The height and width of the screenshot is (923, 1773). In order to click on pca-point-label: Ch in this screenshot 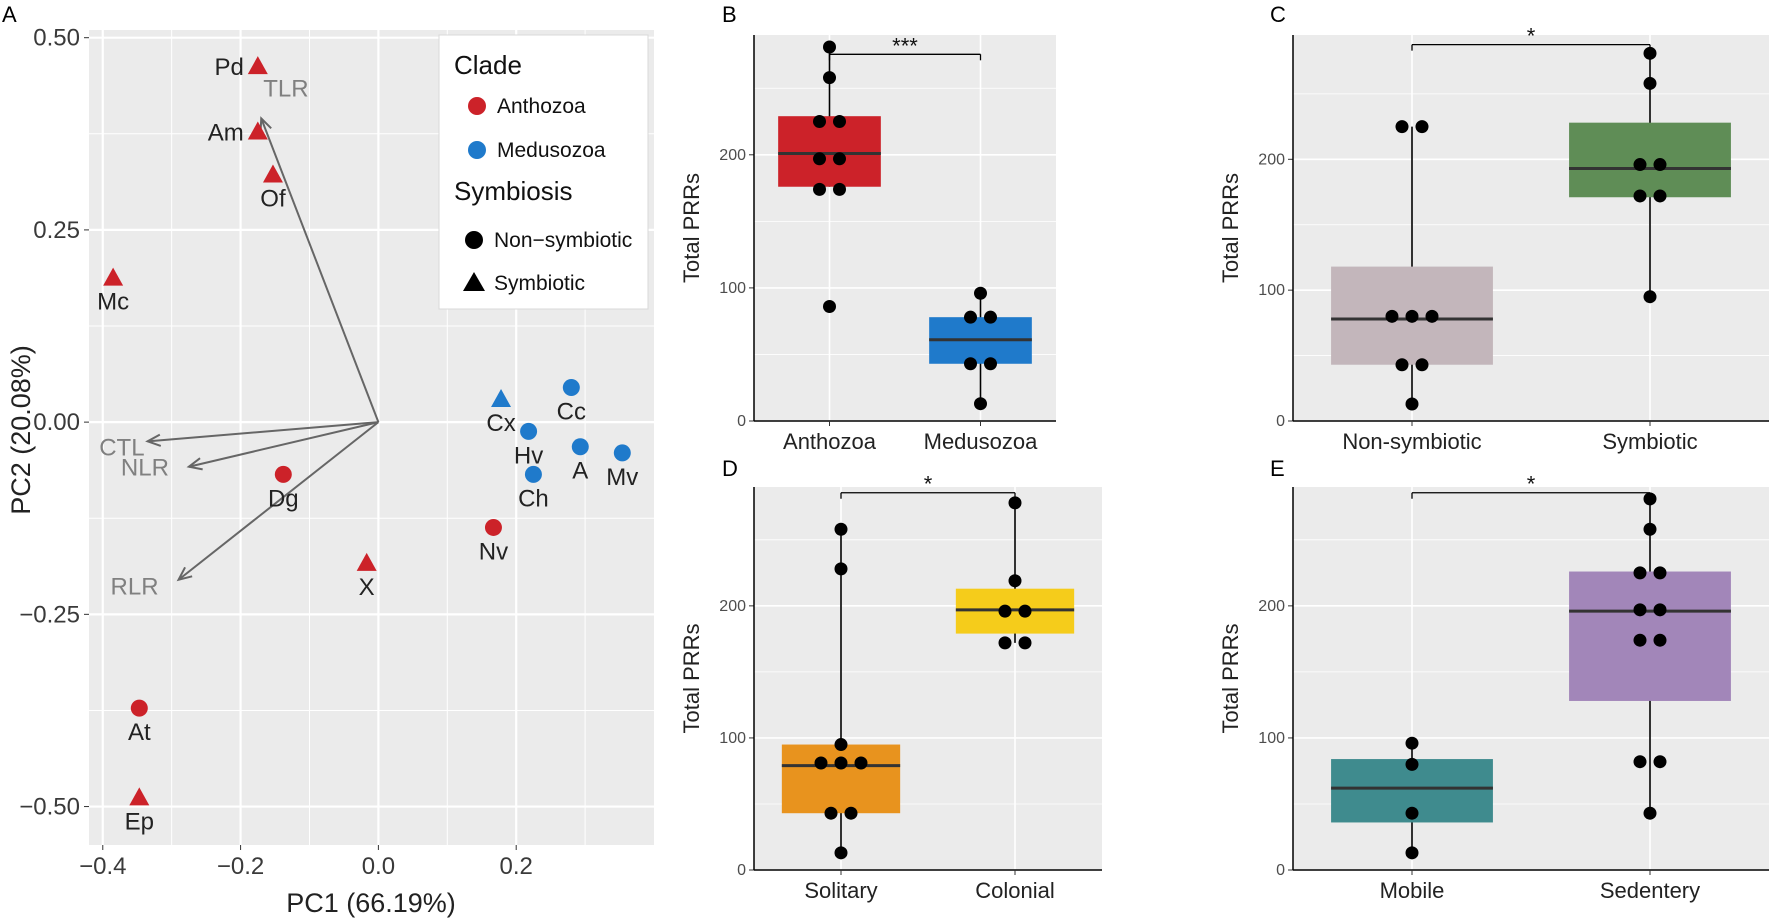, I will do `click(533, 498)`.